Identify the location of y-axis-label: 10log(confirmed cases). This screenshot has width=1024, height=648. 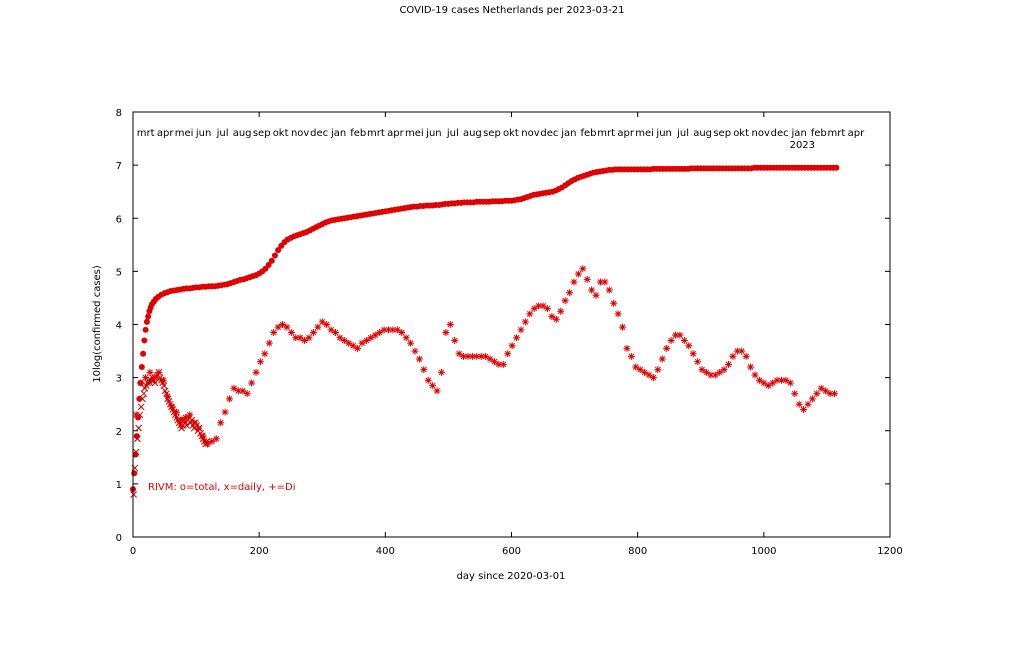
(97, 324).